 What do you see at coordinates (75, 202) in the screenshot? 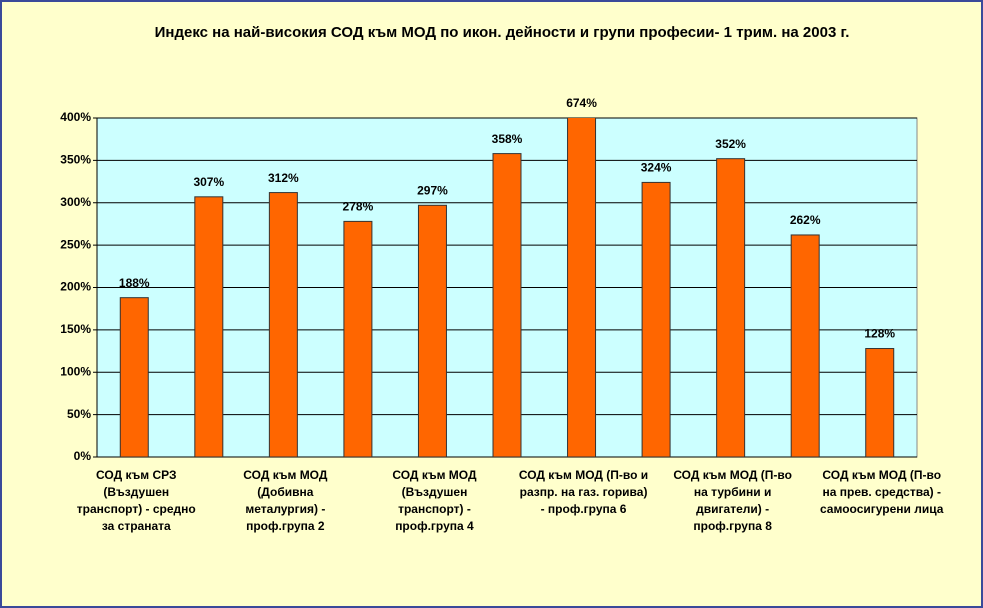
I see `y-tick-label: 300%` at bounding box center [75, 202].